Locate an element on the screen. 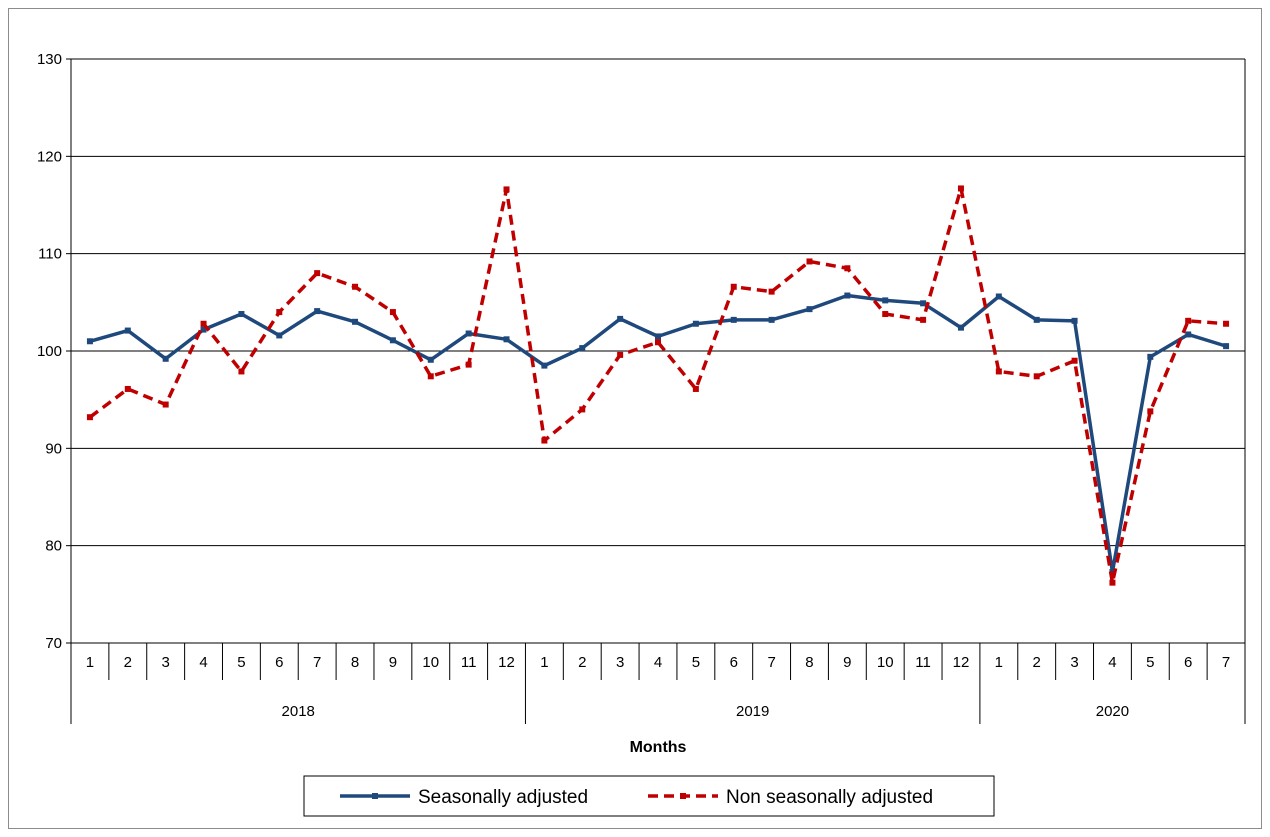 The width and height of the screenshot is (1270, 837). legend-label-1: Seasonally adjusted is located at coordinates (503, 797).